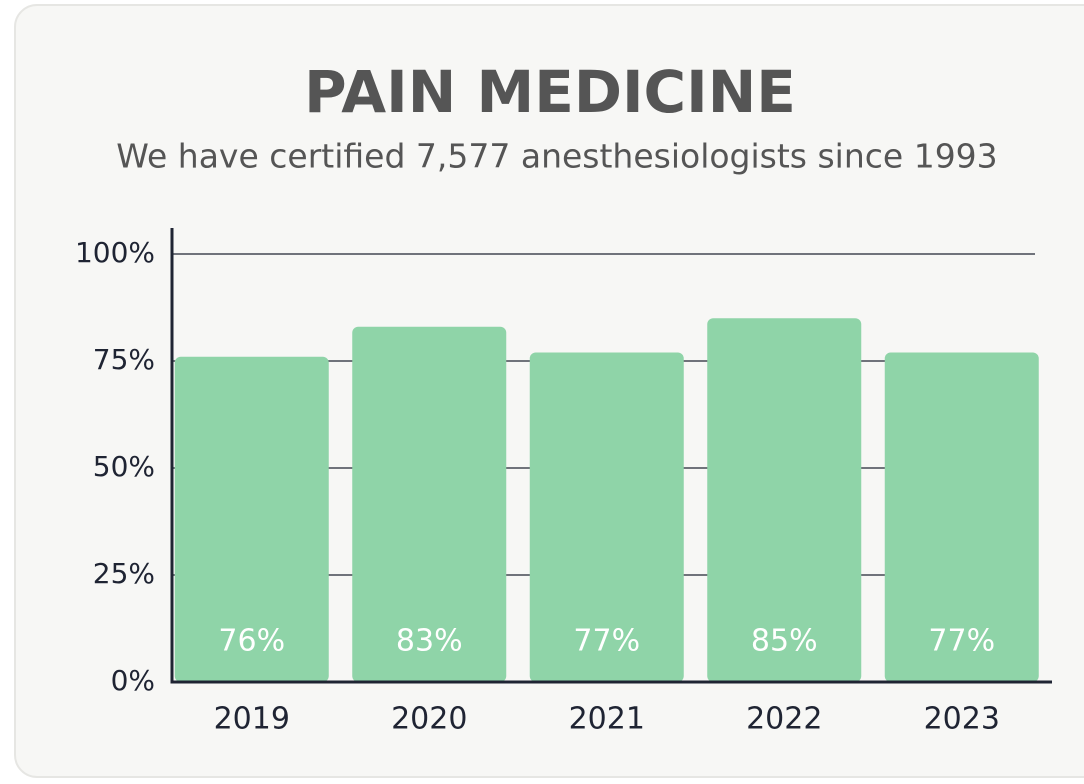 The height and width of the screenshot is (784, 1084). I want to click on x-tick-label: 2019, so click(252, 719).